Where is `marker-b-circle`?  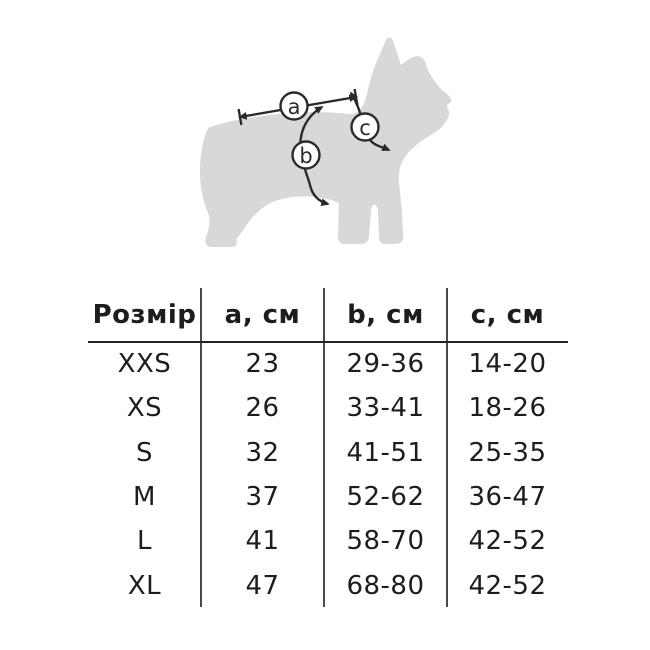 marker-b-circle is located at coordinates (306, 155).